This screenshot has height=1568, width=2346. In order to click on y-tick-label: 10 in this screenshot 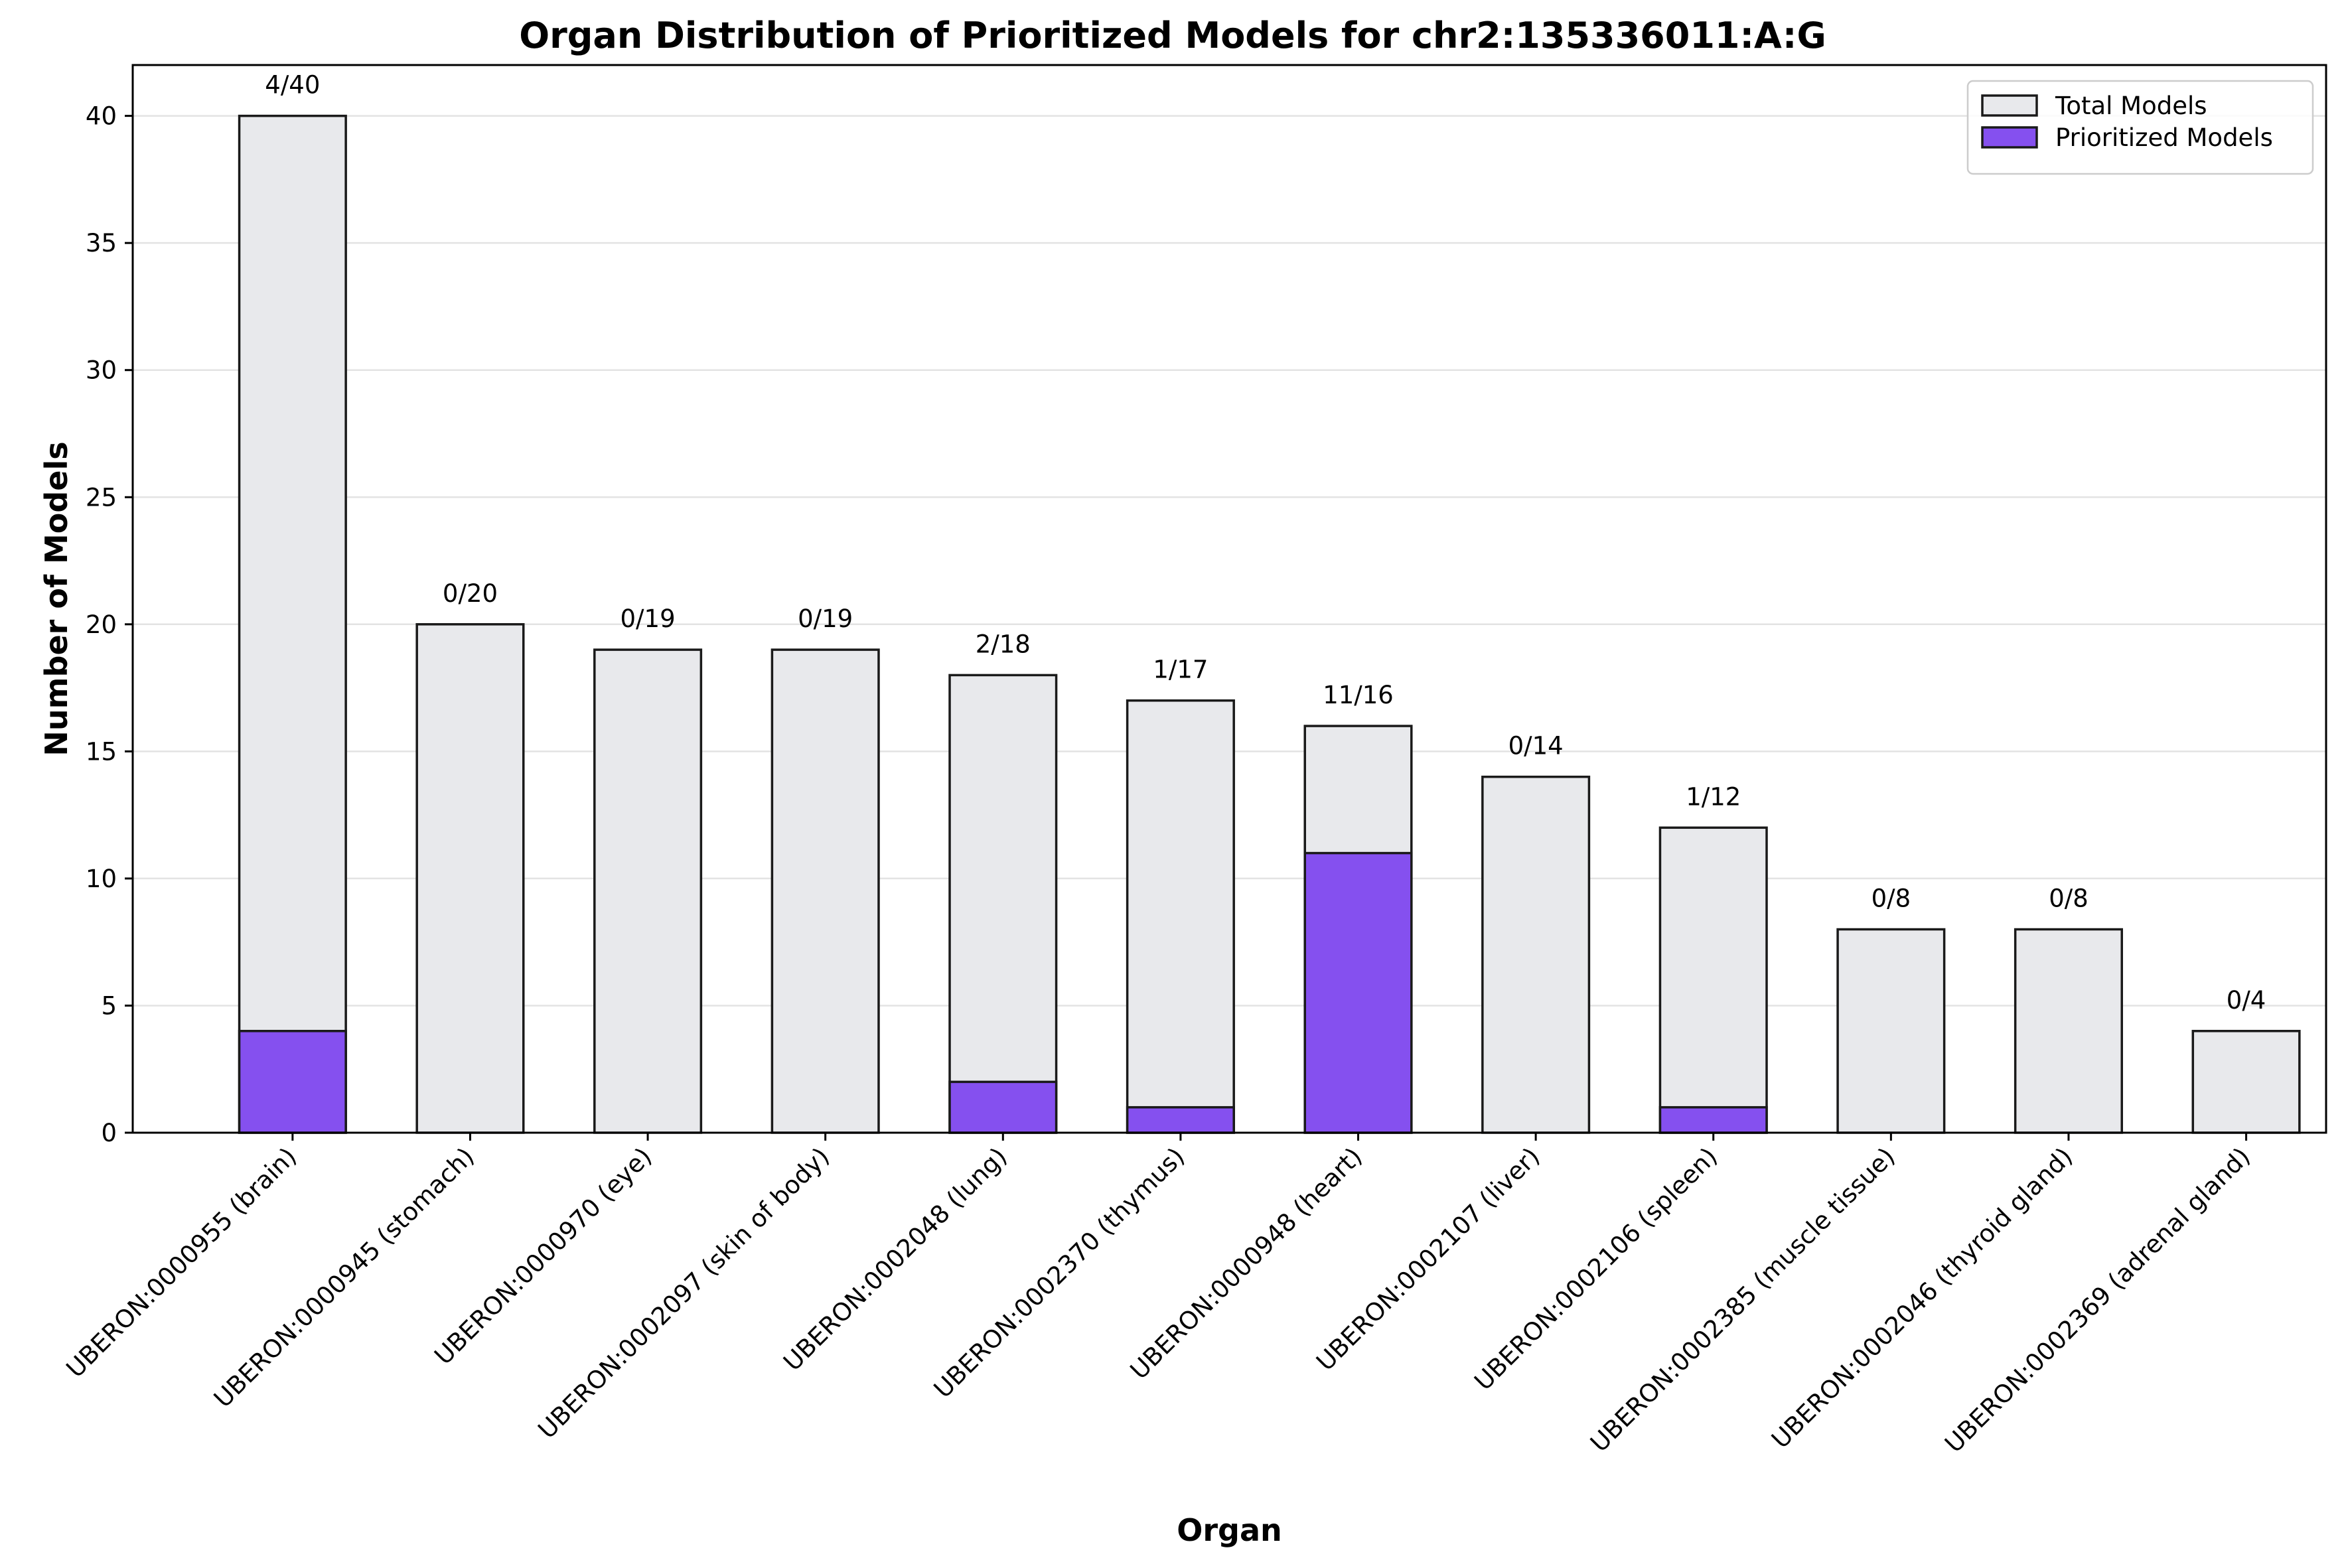, I will do `click(101, 879)`.